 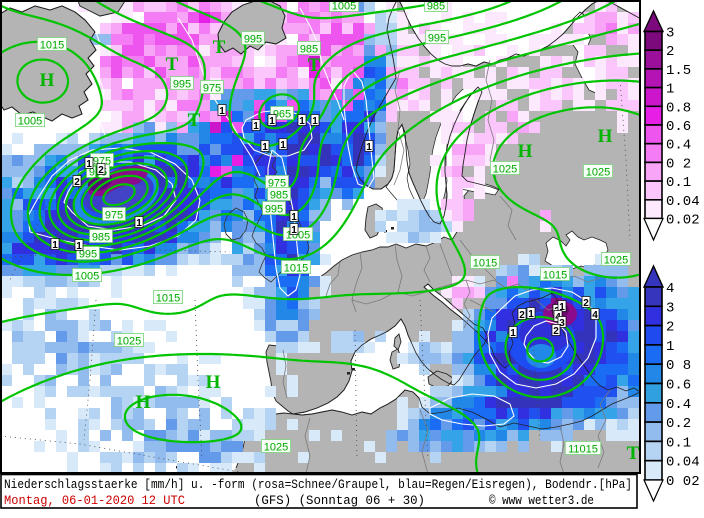 I want to click on svg-text: 0 02, so click(x=683, y=482).